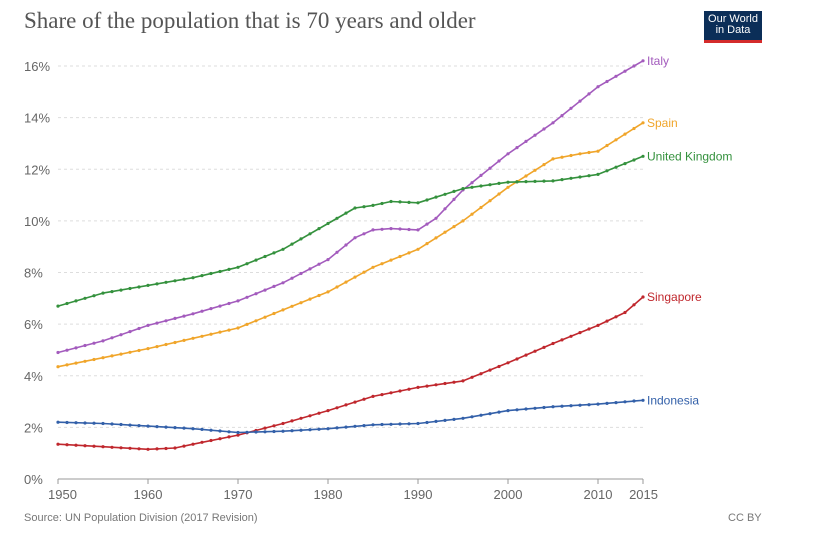 The width and height of the screenshot is (822, 537). What do you see at coordinates (689, 156) in the screenshot?
I see `series-label-united-kingdom: United Kingdom` at bounding box center [689, 156].